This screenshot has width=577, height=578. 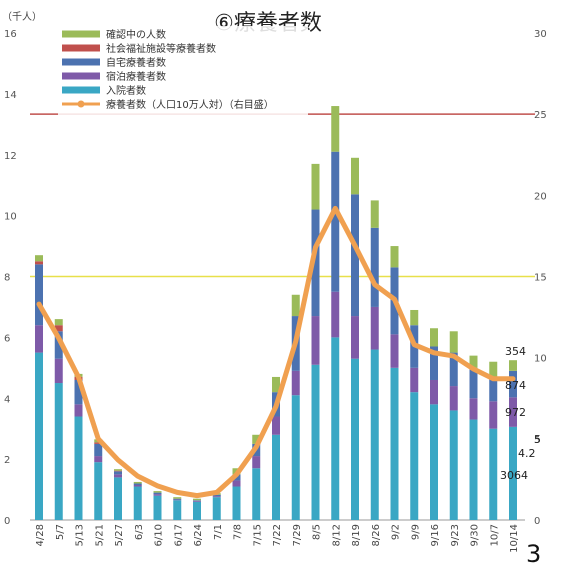 I want to click on y-tick-label: 14, so click(x=10, y=95).